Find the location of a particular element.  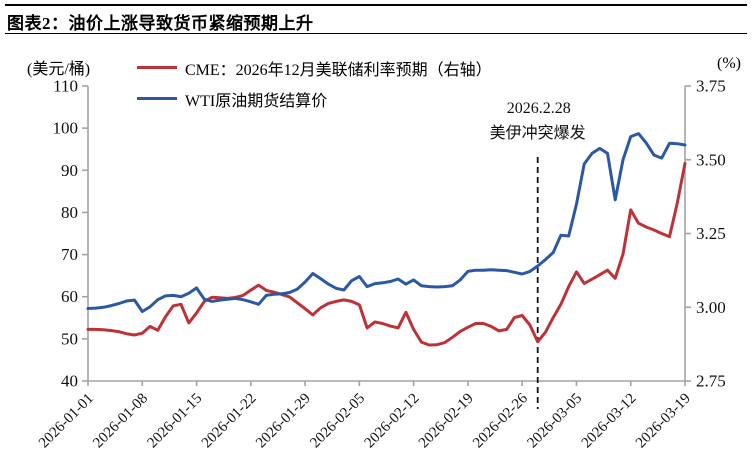

x-tick-label: 2026-02-12 is located at coordinates (392, 421).